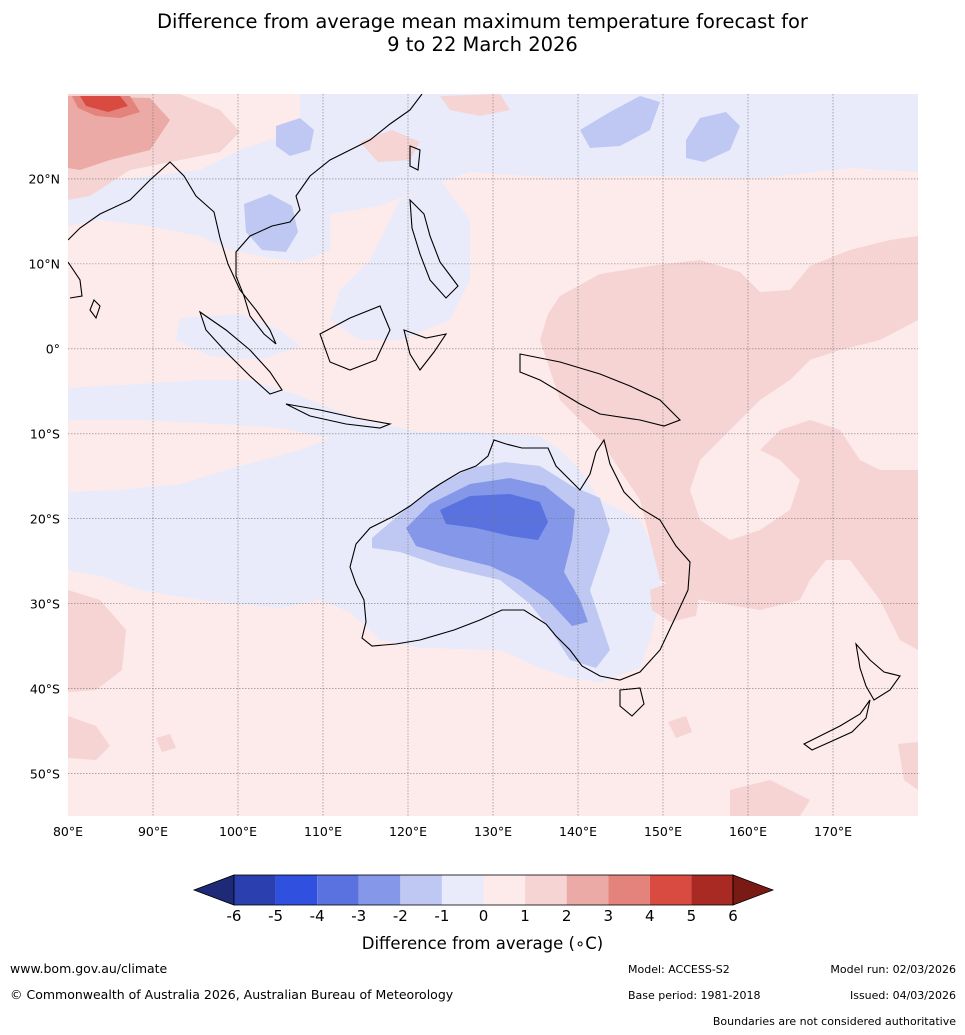 The image size is (965, 1035). I want to click on latitude-label: 20°S, so click(44, 519).